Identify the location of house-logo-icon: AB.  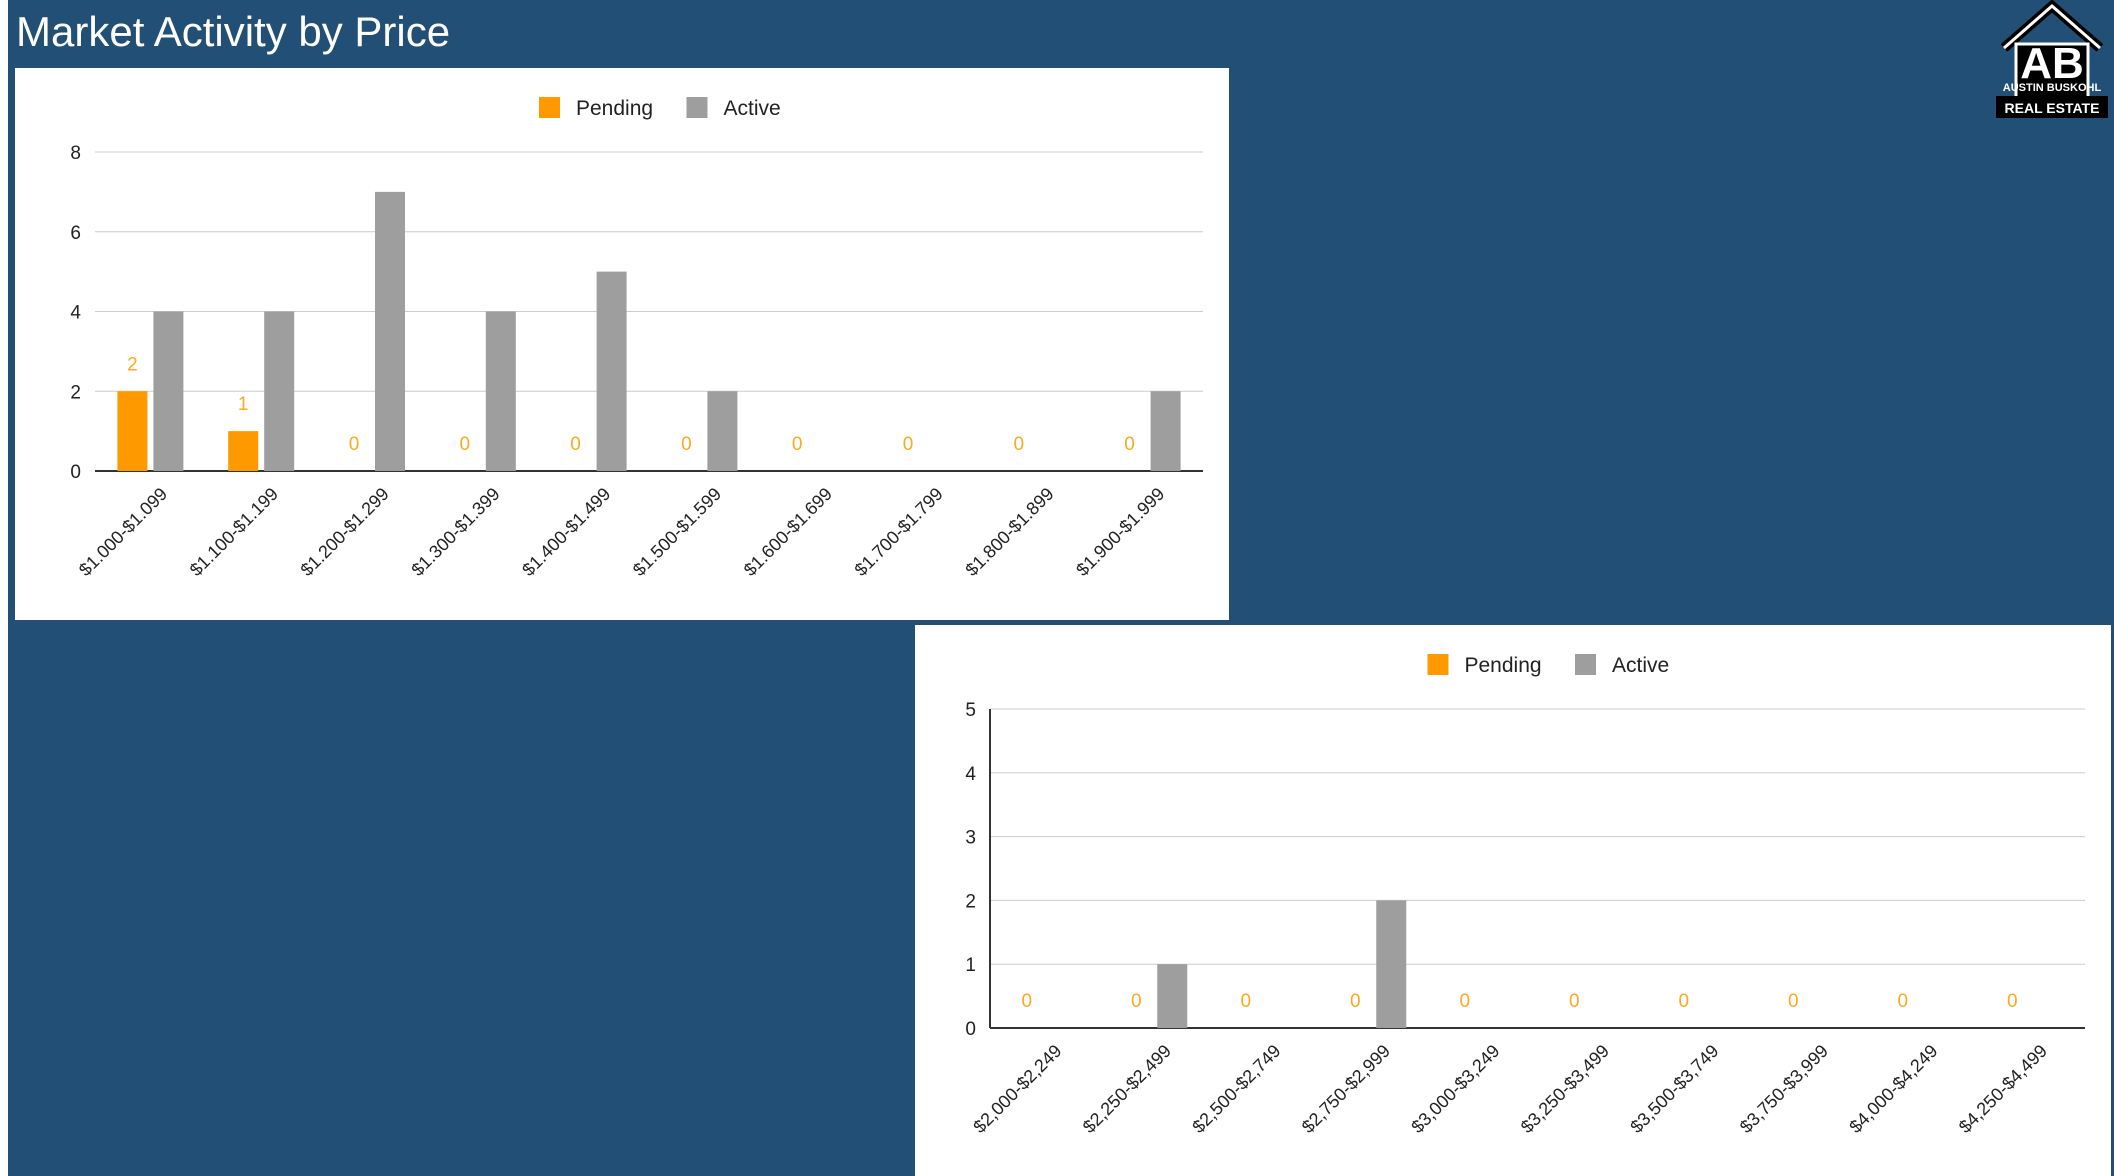
(2052, 59).